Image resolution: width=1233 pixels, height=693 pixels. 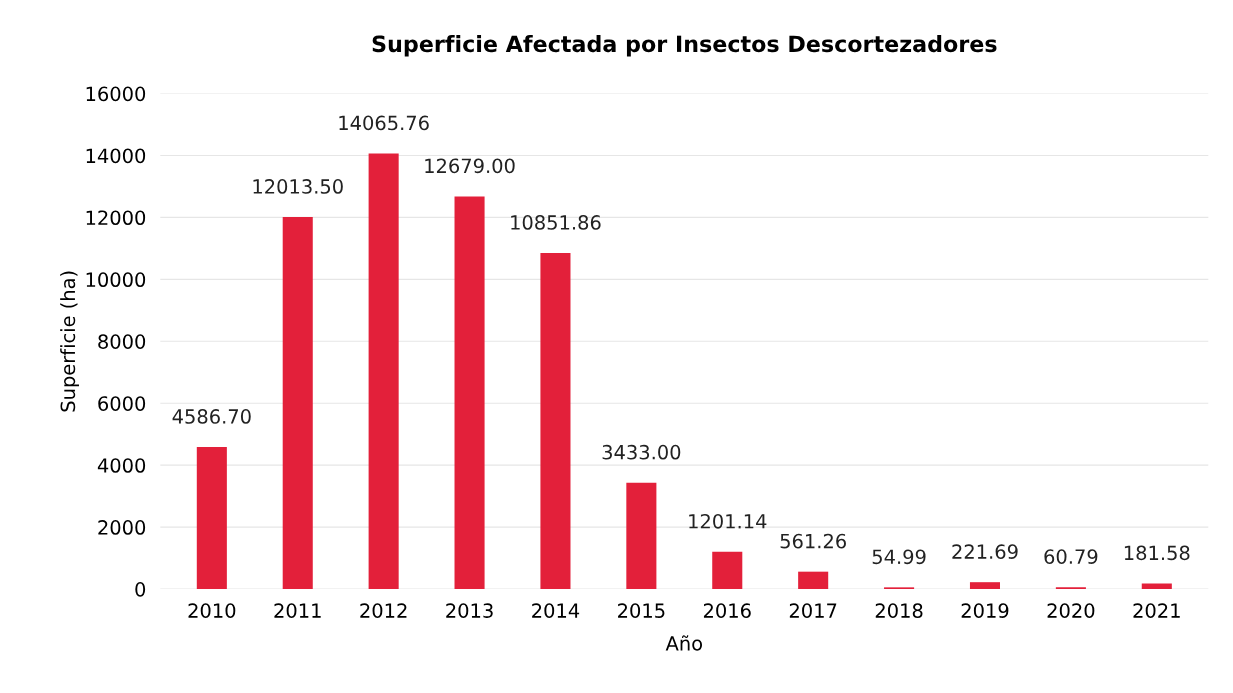 I want to click on data-label: 54.99, so click(x=899, y=557).